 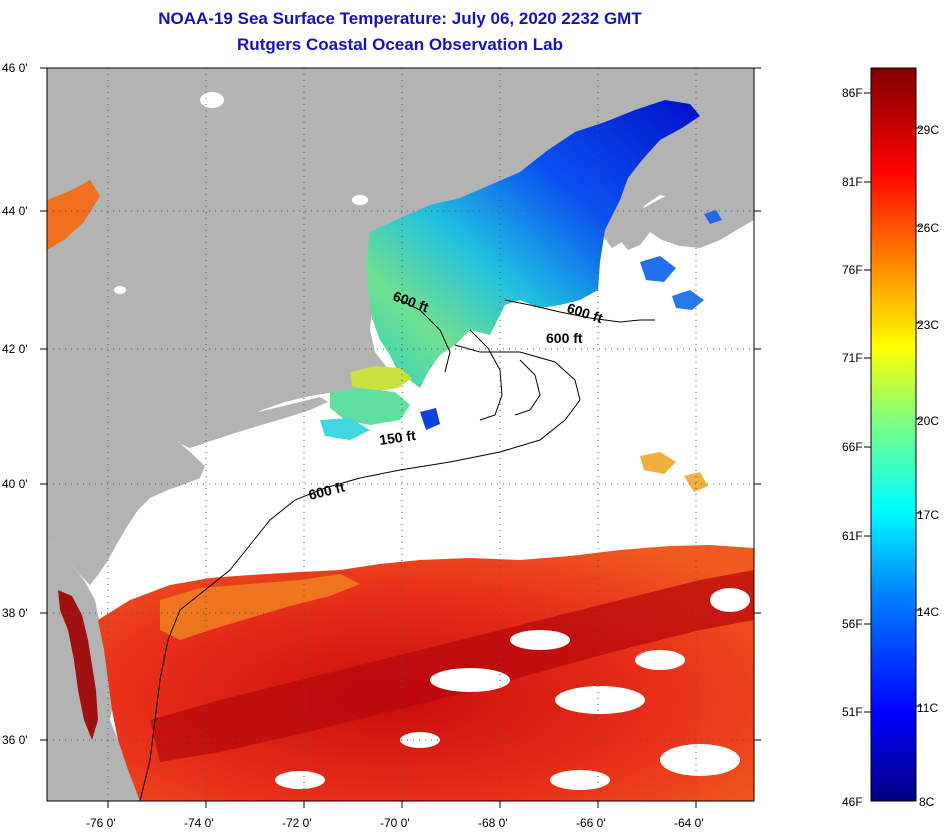 What do you see at coordinates (15, 349) in the screenshot?
I see `lat-label: 42 0'` at bounding box center [15, 349].